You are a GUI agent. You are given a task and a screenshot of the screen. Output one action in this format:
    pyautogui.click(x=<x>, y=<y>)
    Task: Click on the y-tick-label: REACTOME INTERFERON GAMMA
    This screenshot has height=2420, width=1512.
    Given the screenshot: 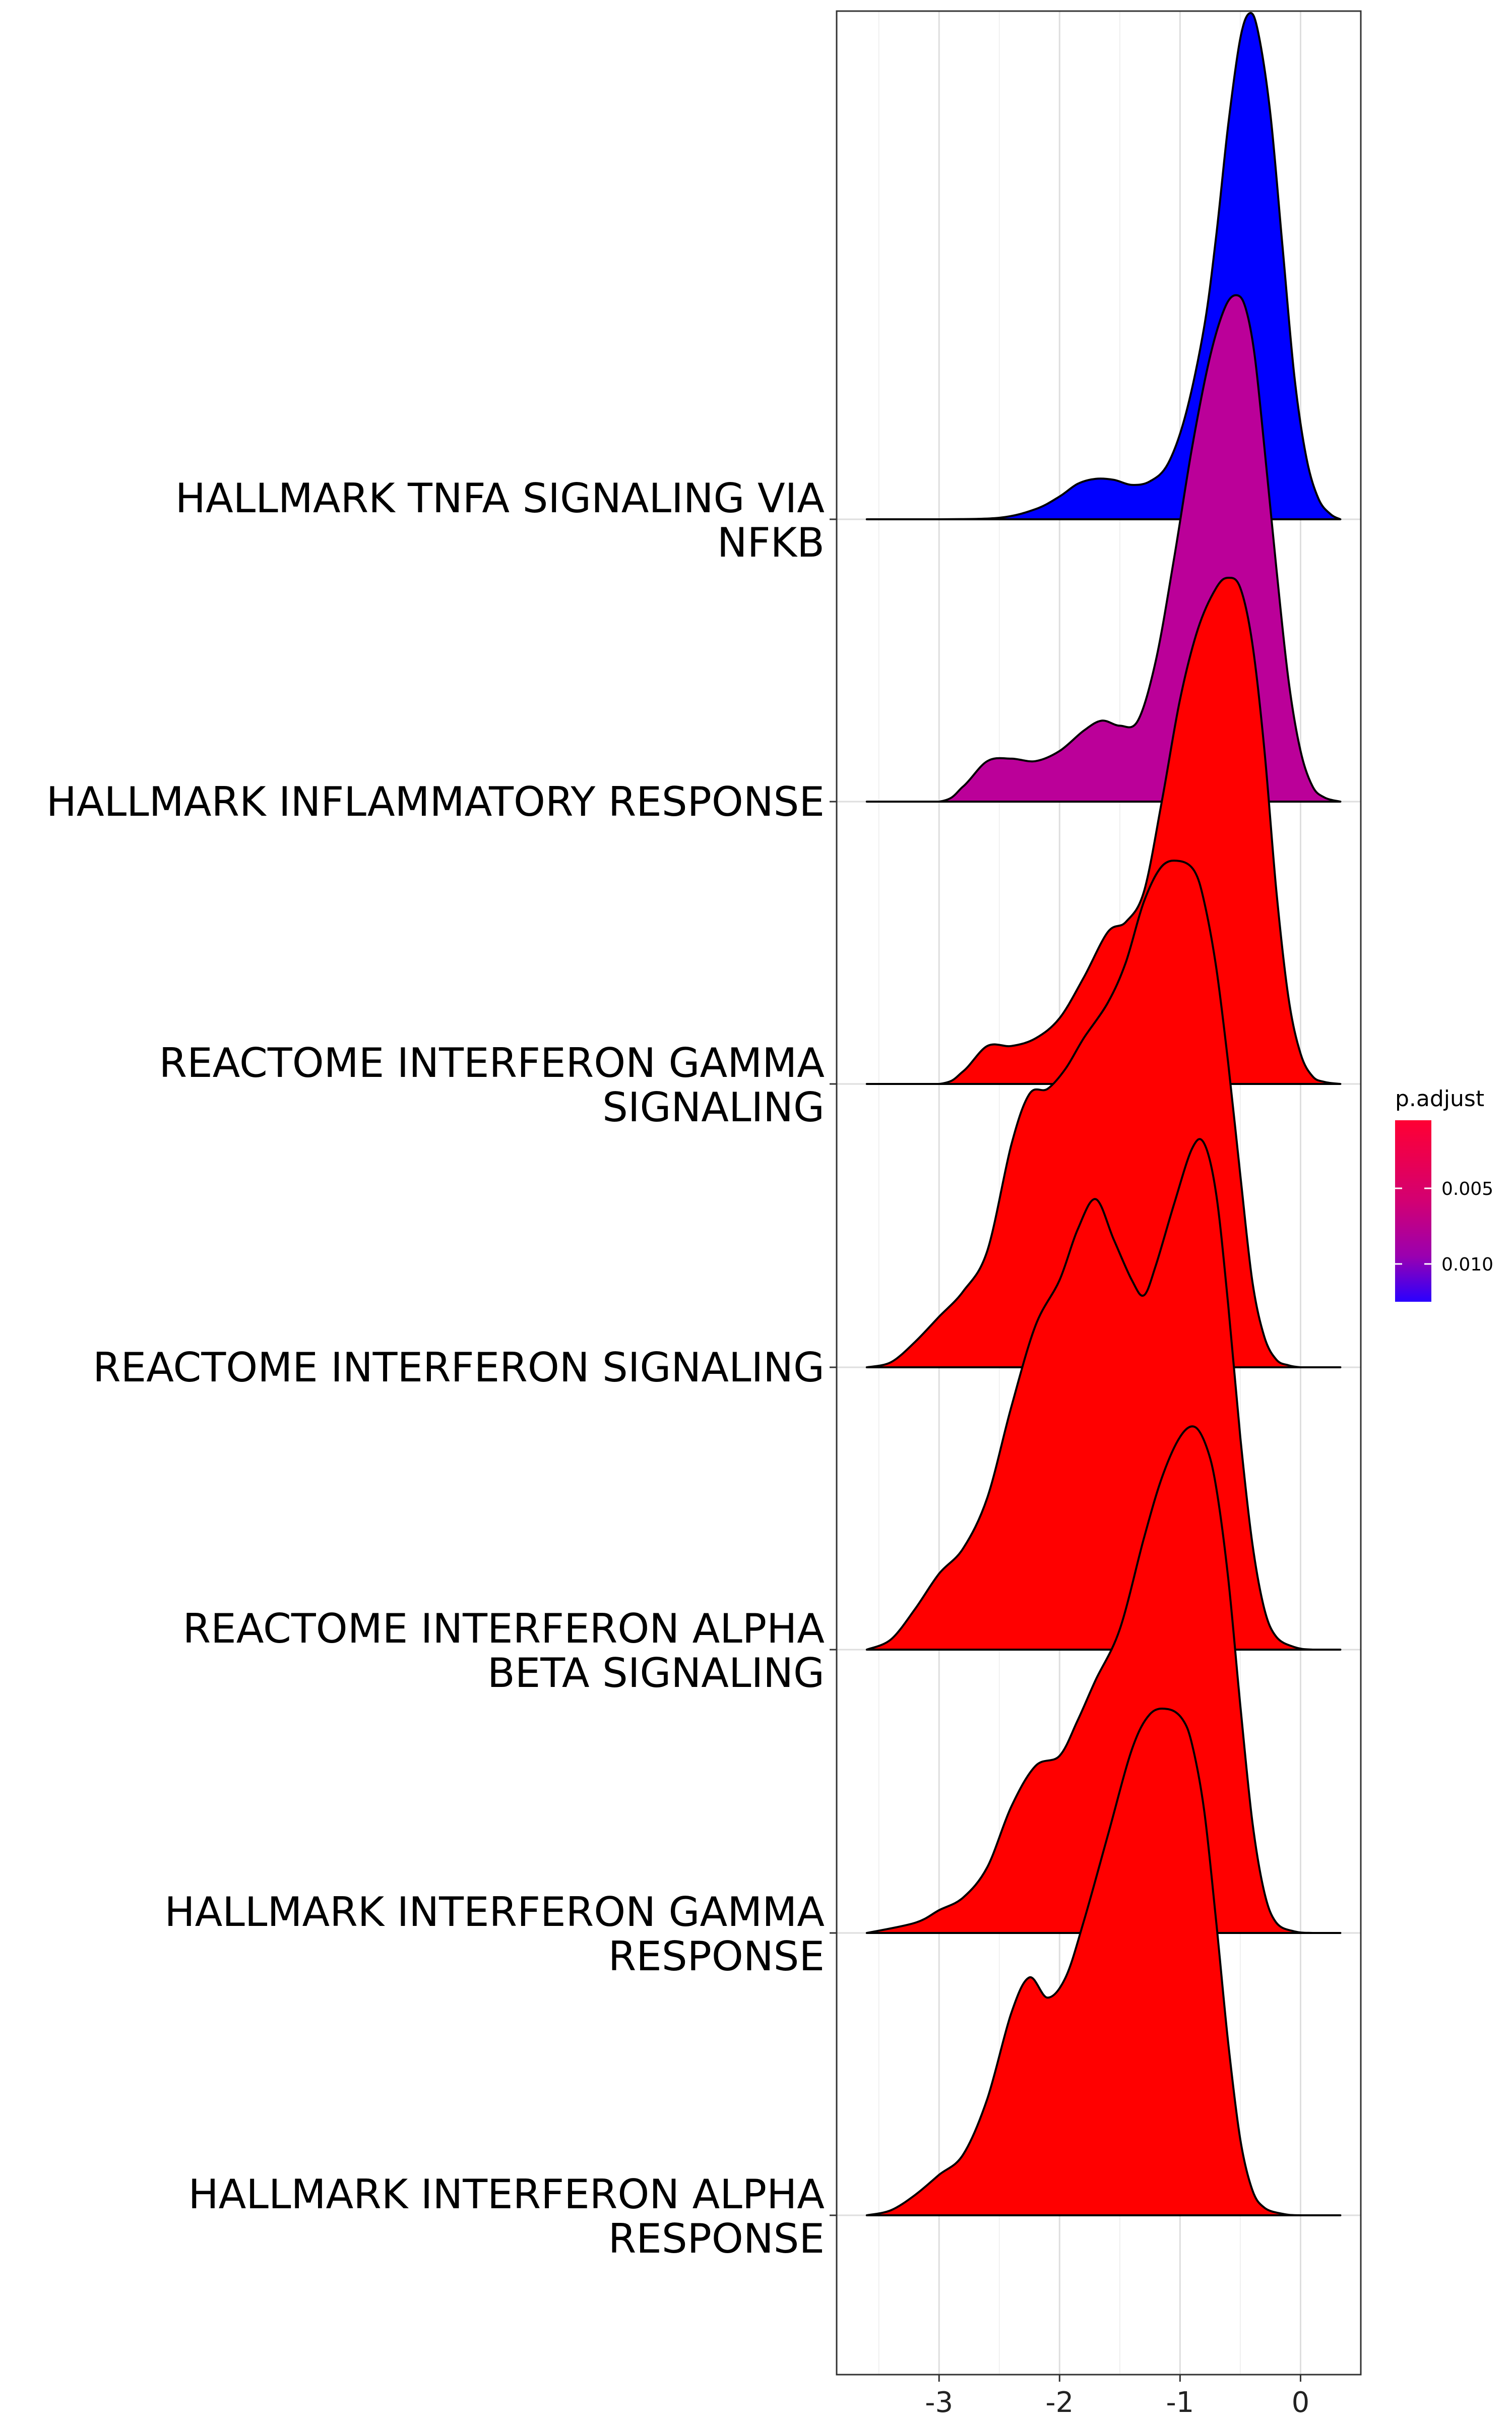 What is the action you would take?
    pyautogui.click(x=492, y=1063)
    